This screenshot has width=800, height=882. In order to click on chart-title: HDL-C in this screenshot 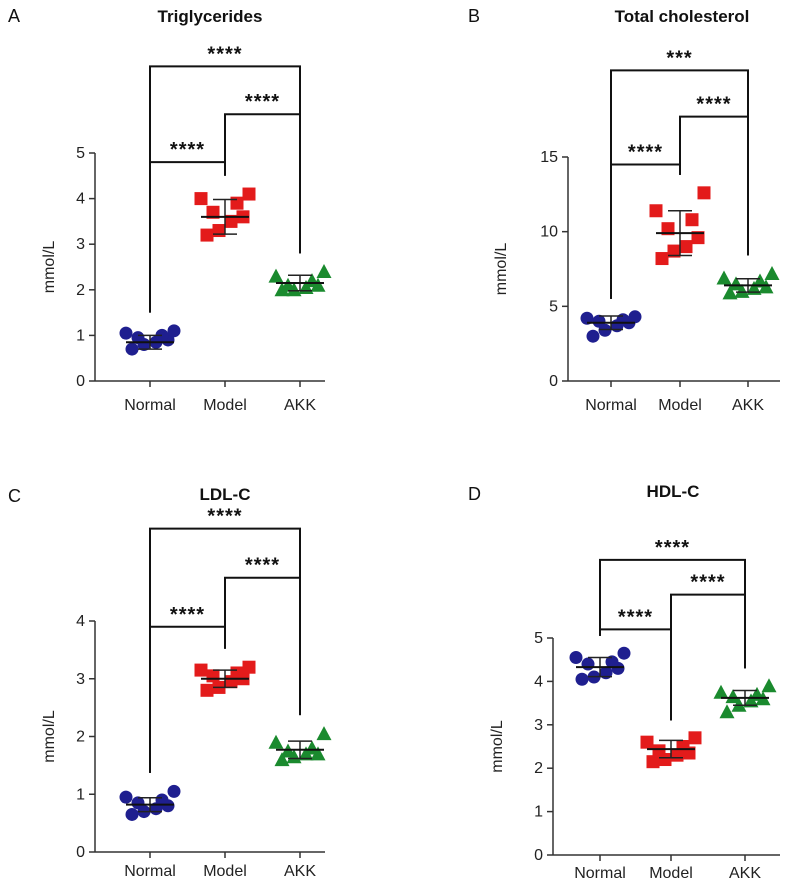, I will do `click(673, 491)`.